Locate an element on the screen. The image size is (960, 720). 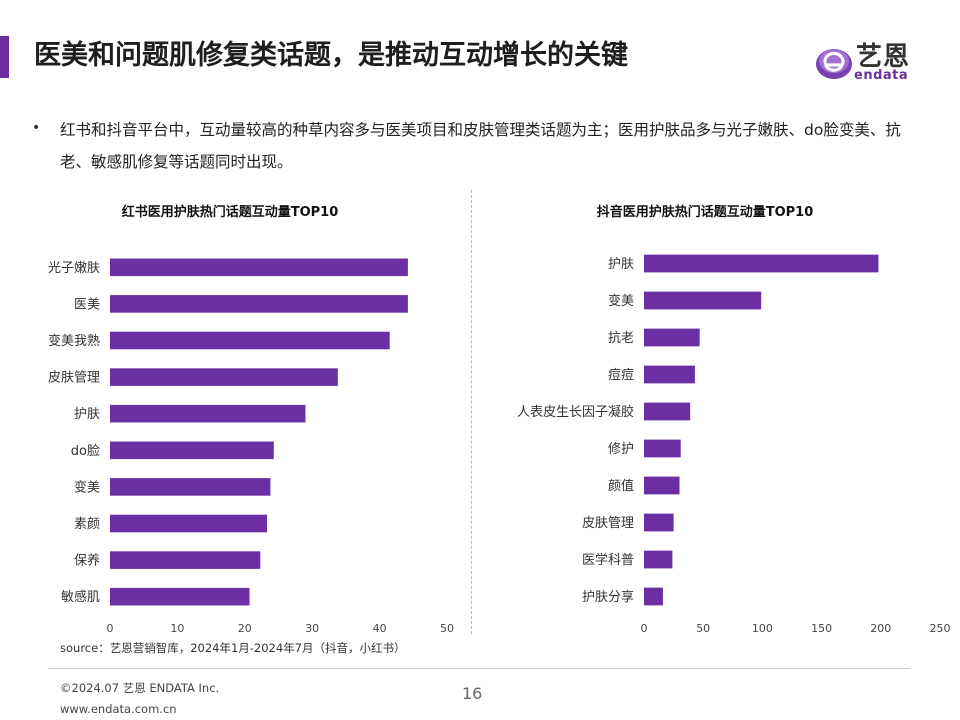
xiaohongshu-category-label: 保养 is located at coordinates (87, 561).